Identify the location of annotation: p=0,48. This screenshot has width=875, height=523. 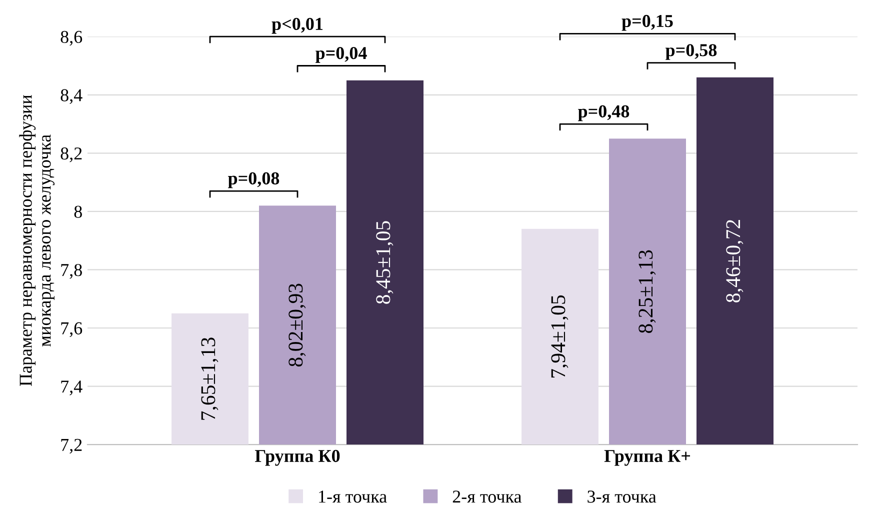
(604, 113).